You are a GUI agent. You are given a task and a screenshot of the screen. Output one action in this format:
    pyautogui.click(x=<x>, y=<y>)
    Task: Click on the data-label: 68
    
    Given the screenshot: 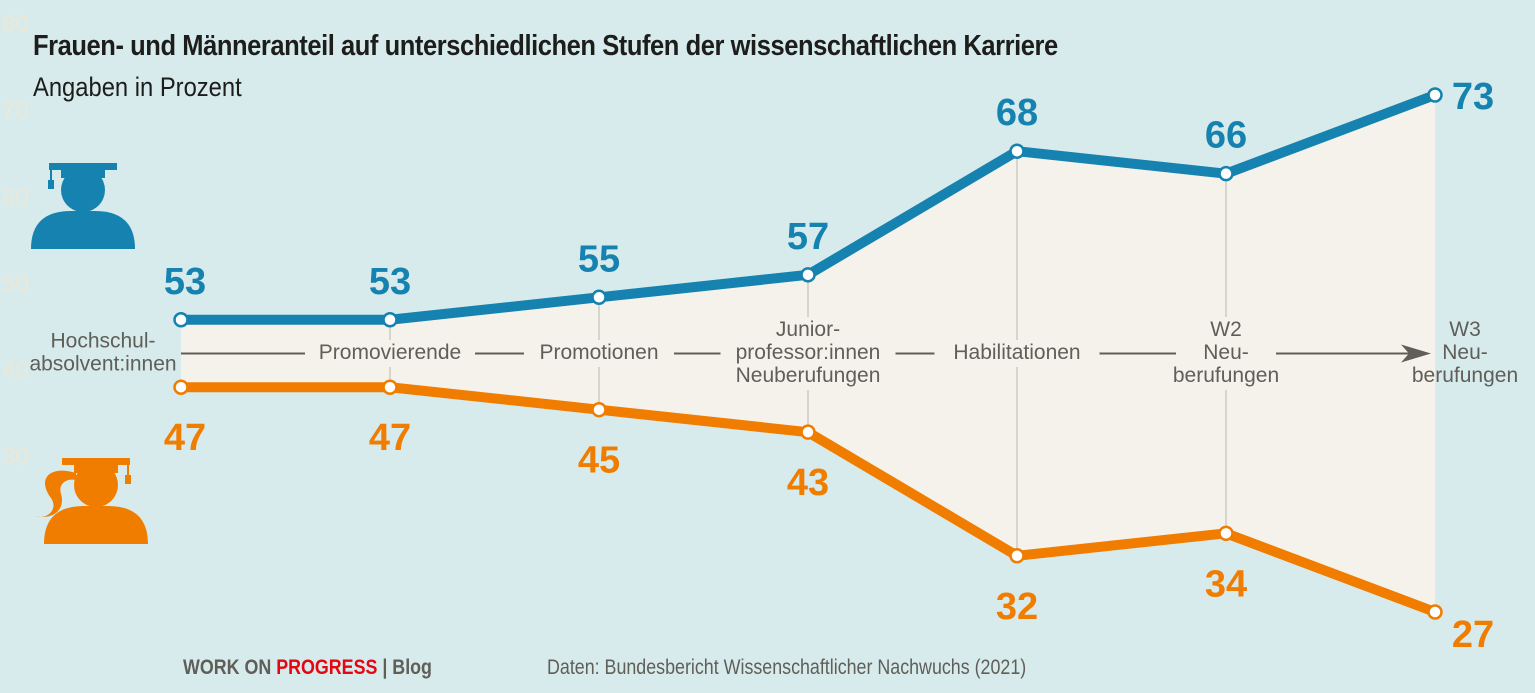 What is the action you would take?
    pyautogui.click(x=1017, y=113)
    